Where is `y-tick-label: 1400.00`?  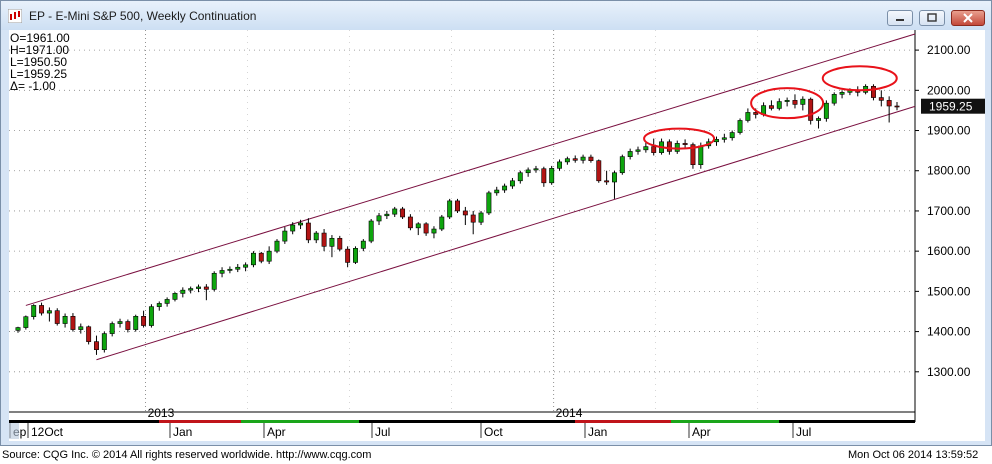 y-tick-label: 1400.00 is located at coordinates (949, 332).